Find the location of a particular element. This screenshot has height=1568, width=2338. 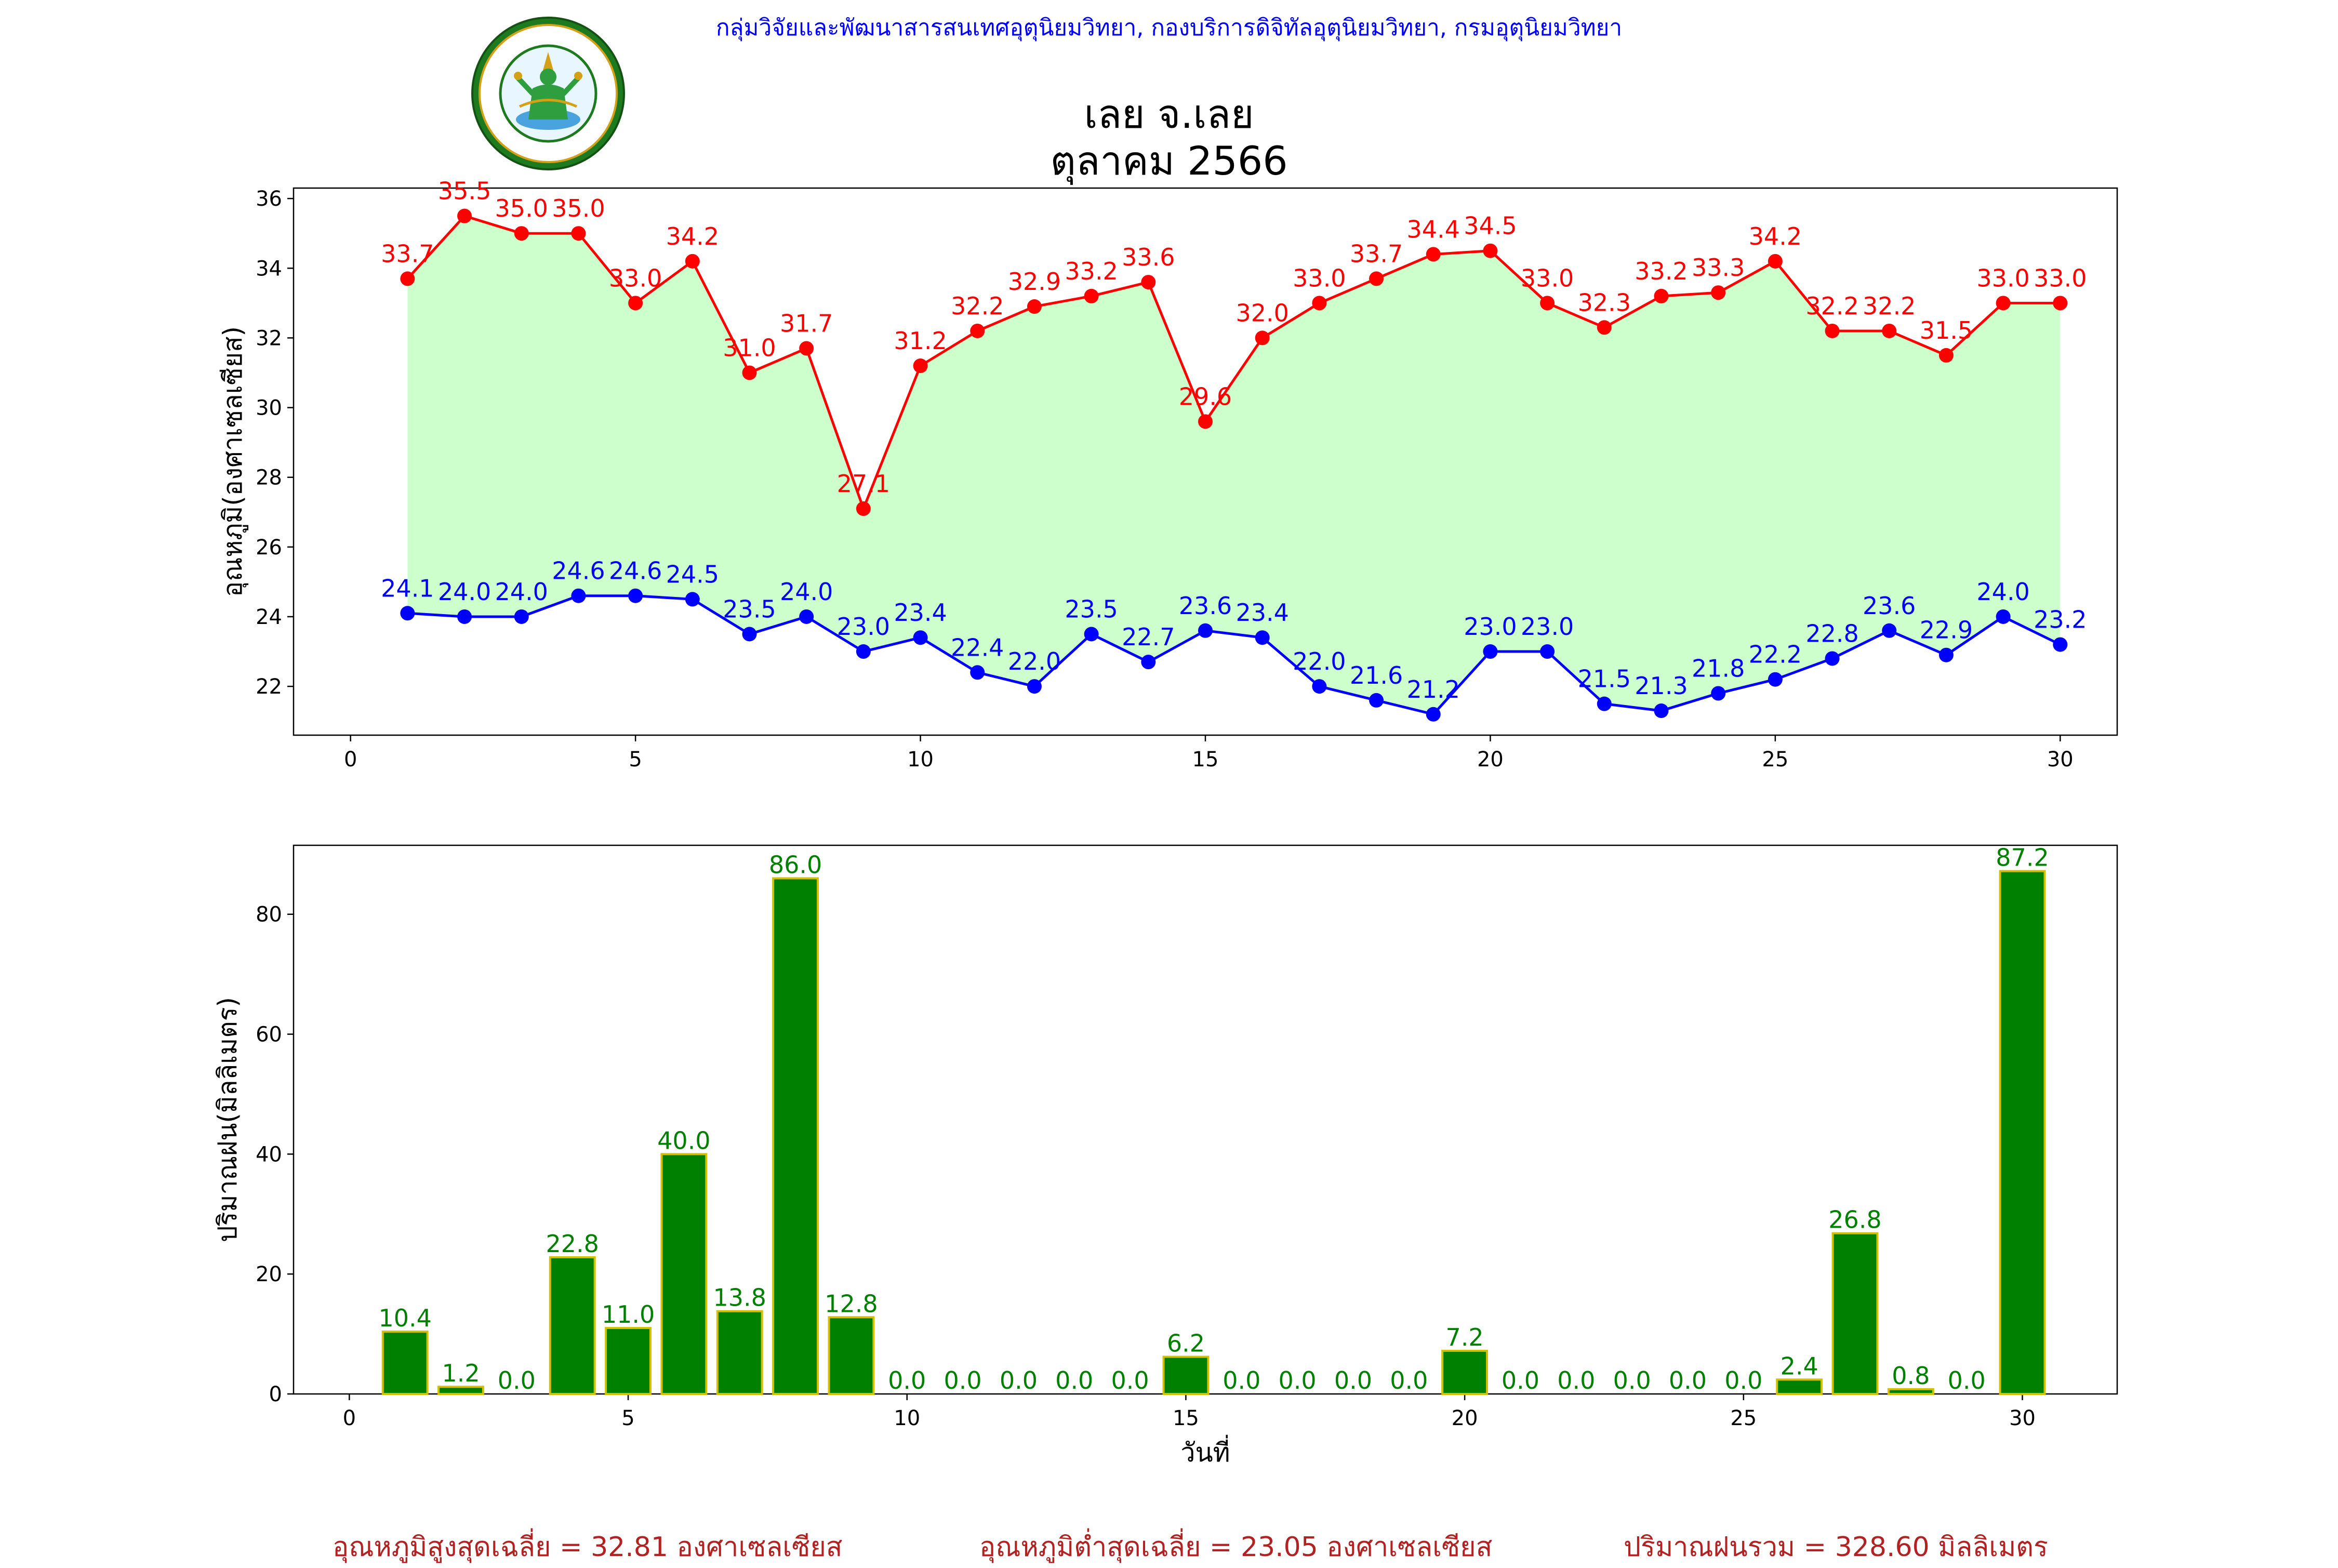

rainfall-label: 12.8 is located at coordinates (851, 1304).